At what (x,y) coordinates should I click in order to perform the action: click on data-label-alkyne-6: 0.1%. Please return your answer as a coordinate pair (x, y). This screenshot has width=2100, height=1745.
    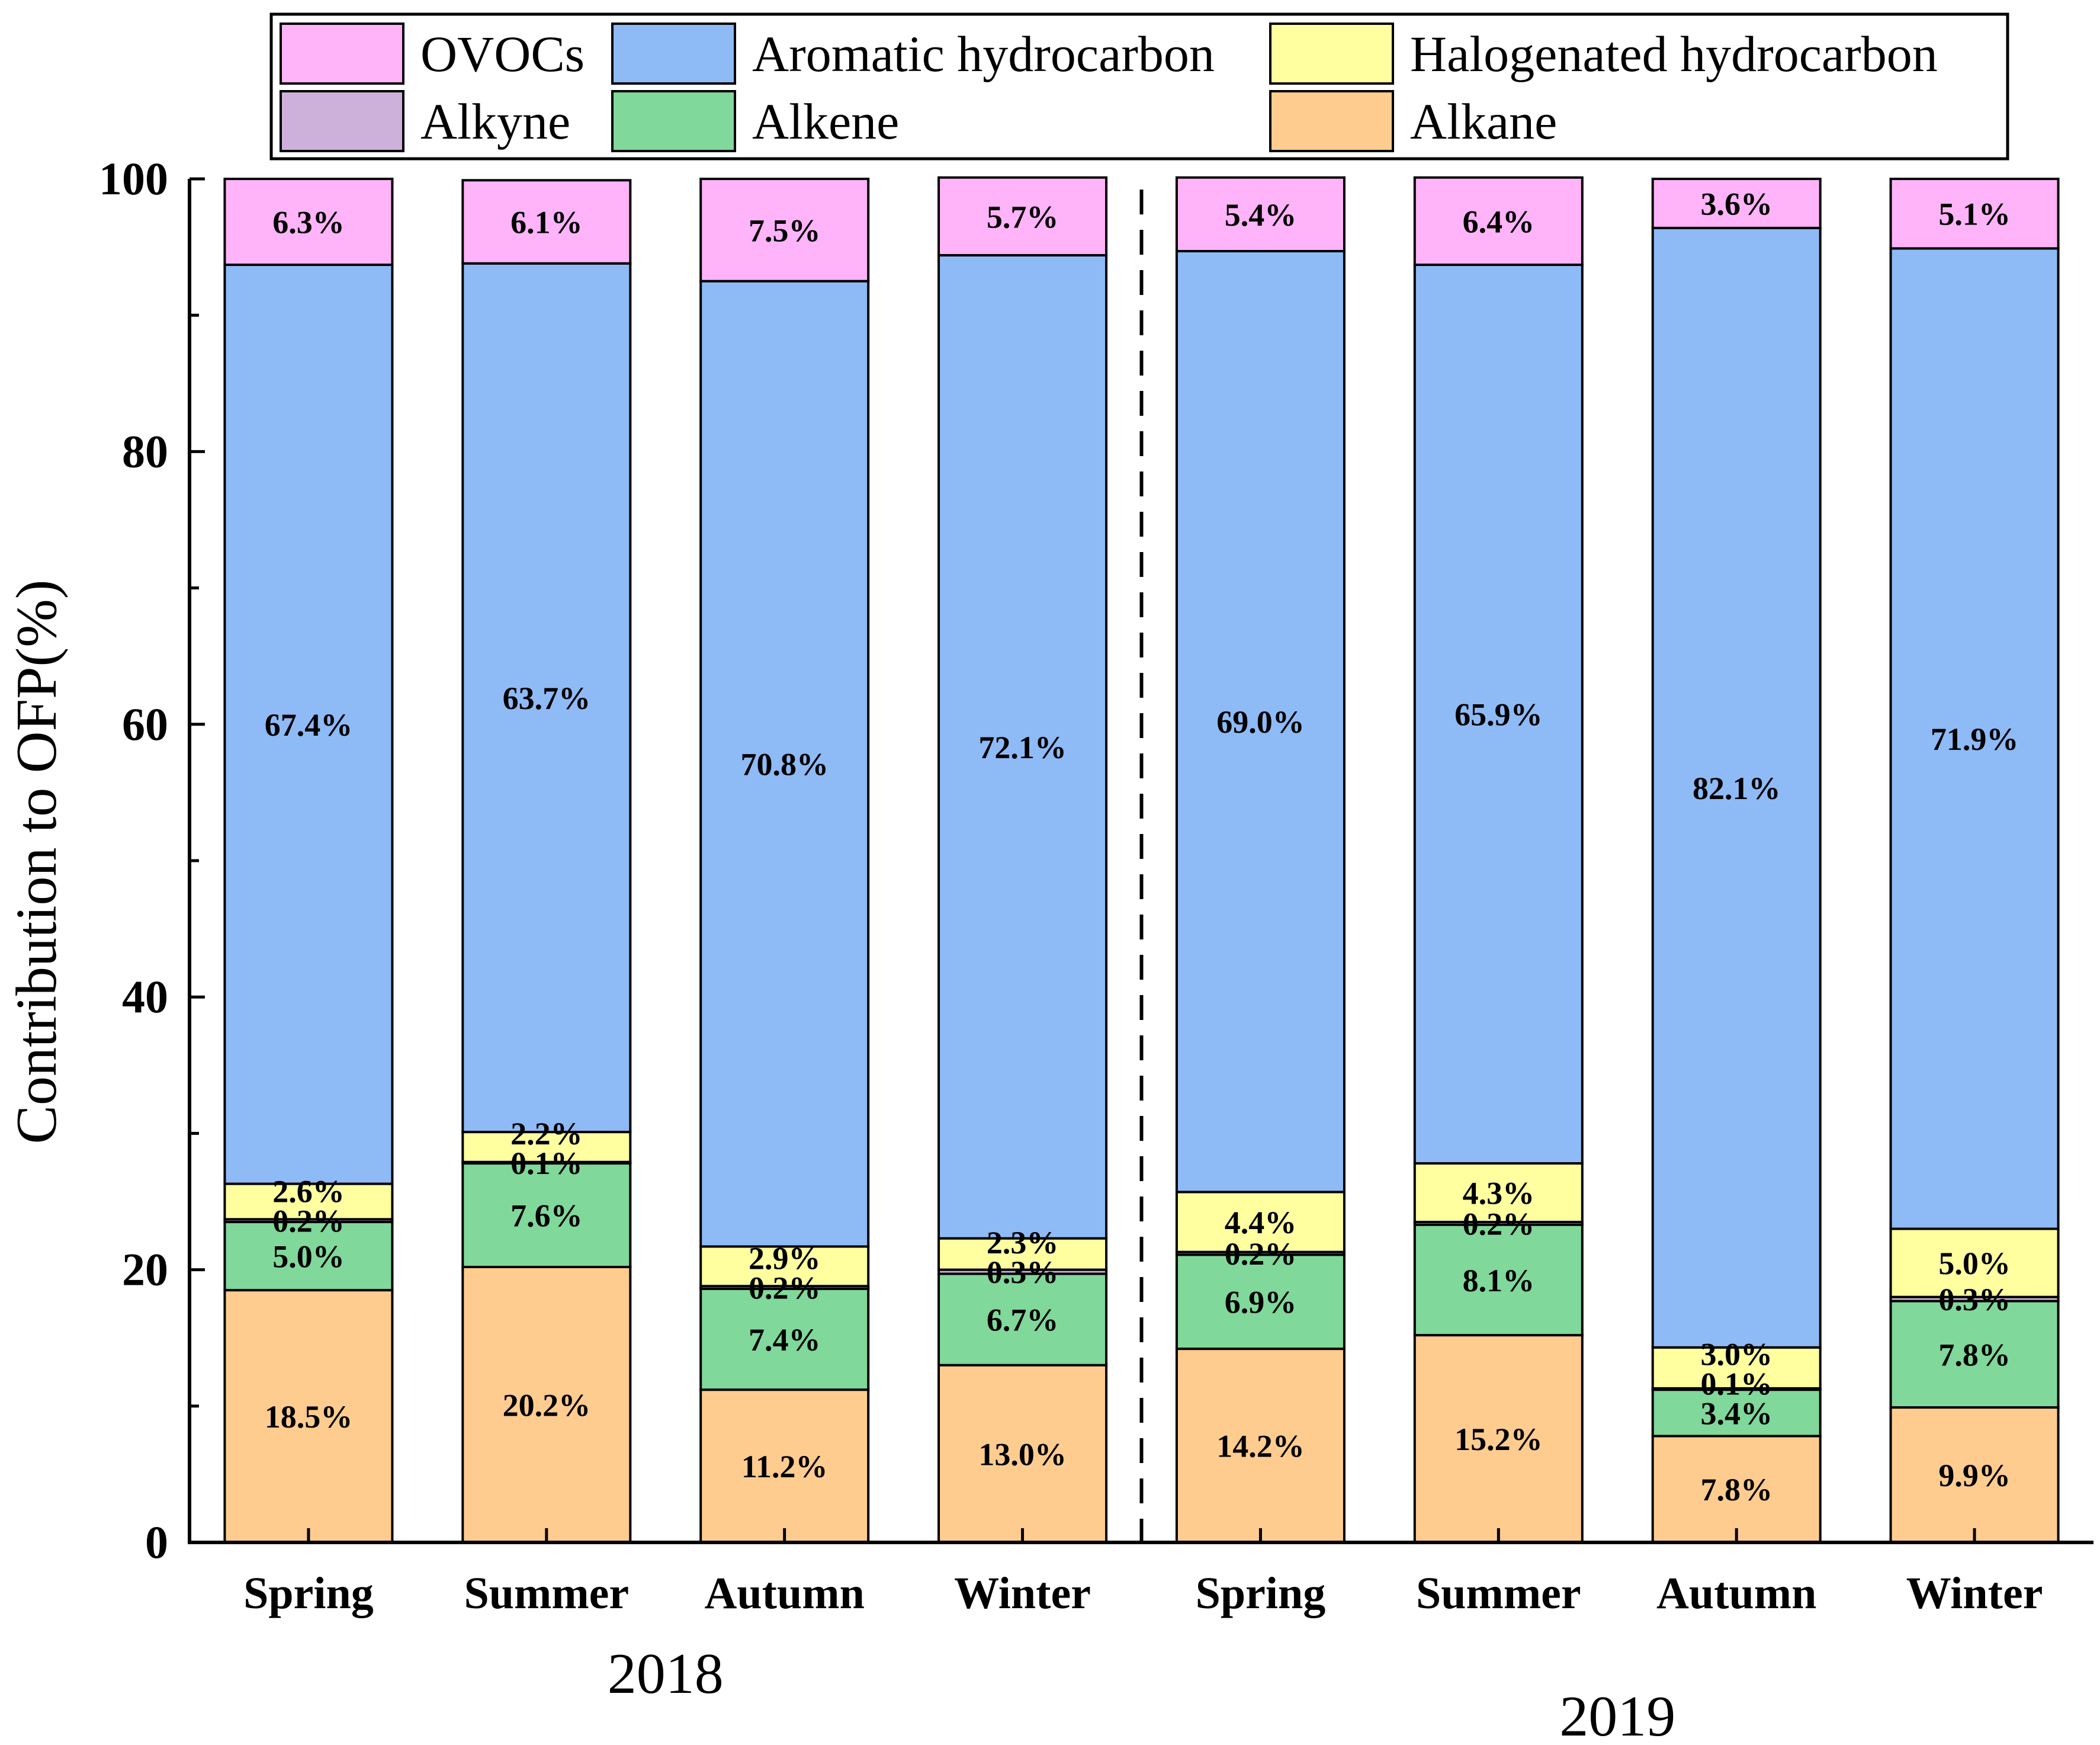
    Looking at the image, I should click on (1736, 1383).